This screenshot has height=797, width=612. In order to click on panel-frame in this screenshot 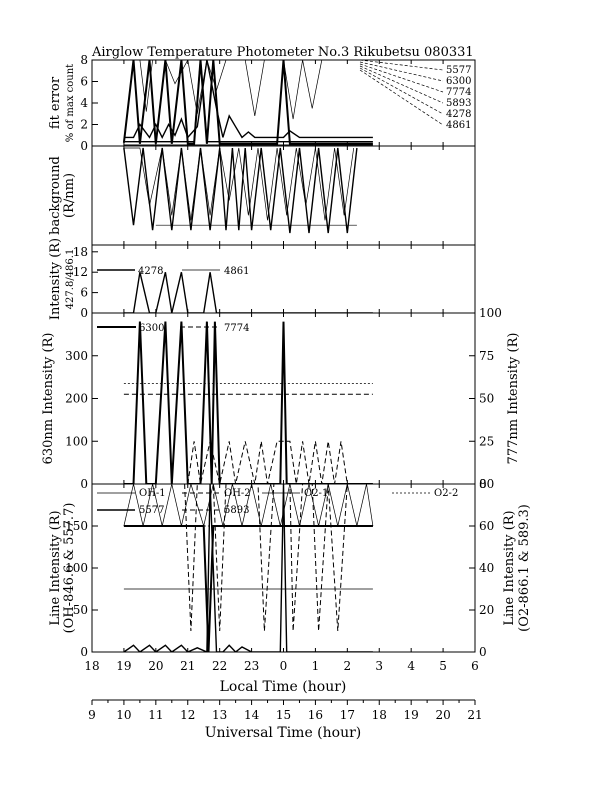, I will do `click(283, 195)`.